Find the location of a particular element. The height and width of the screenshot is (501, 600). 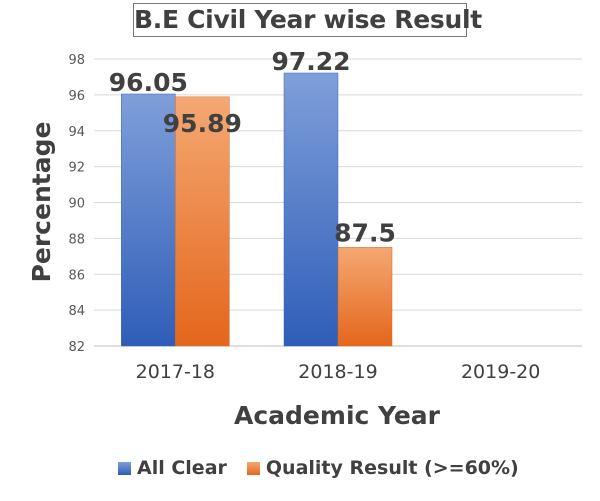

chart-title: B.E Civil Year wise Result is located at coordinates (307, 20).